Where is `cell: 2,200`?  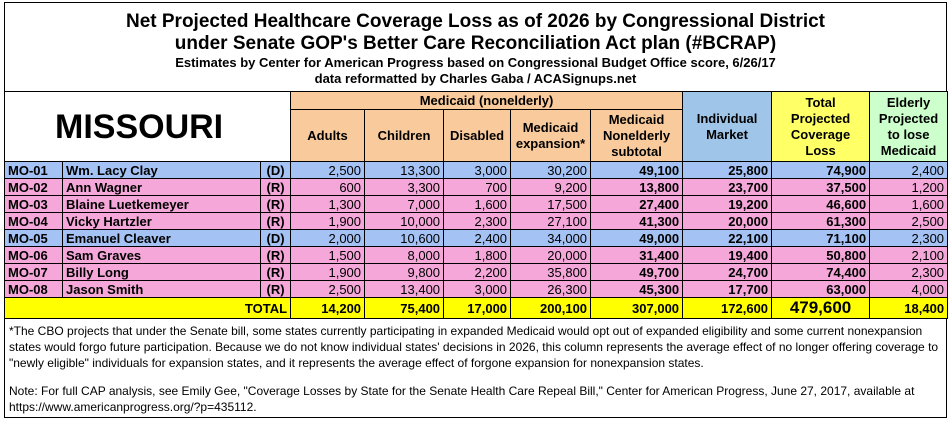 cell: 2,200 is located at coordinates (477, 272).